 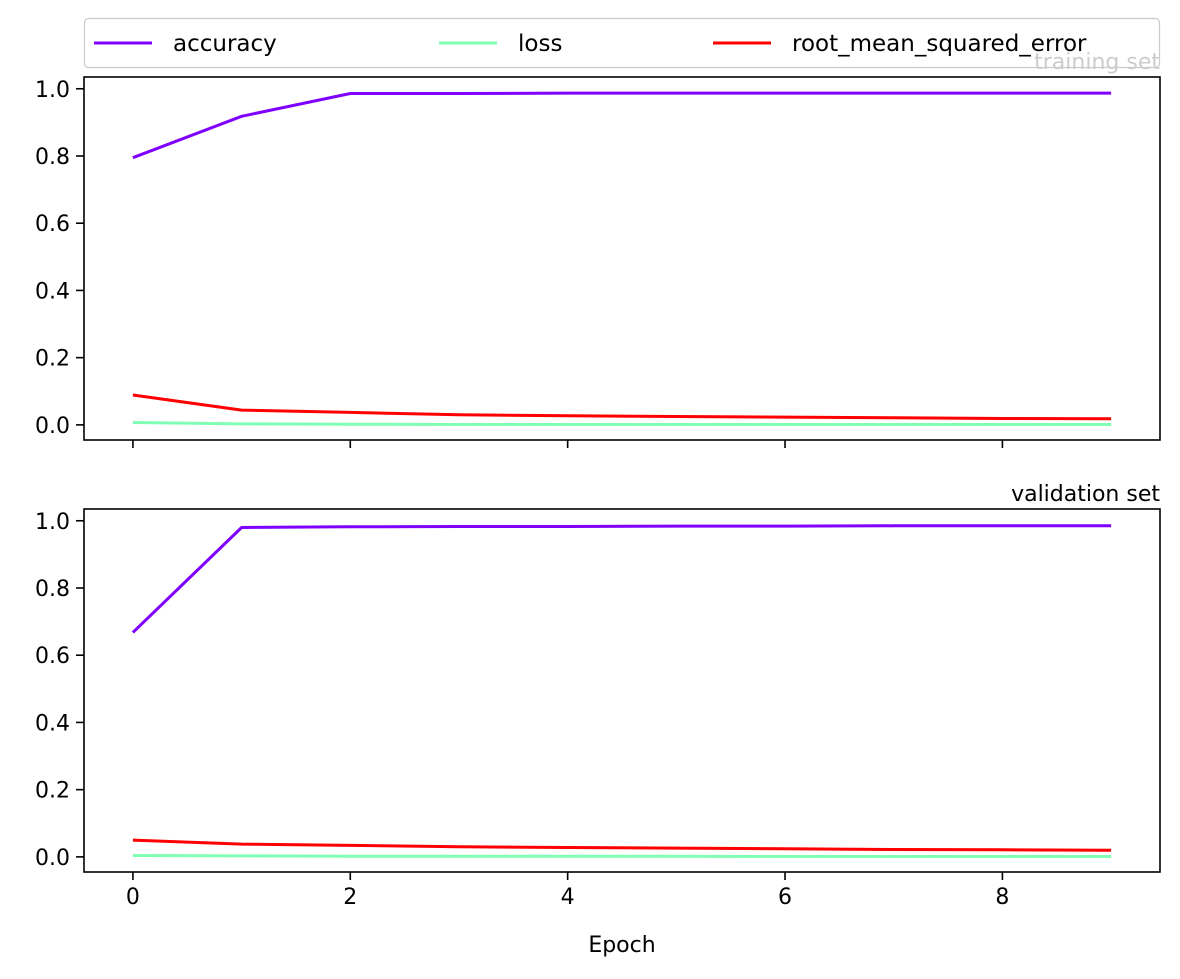 I want to click on x-tick-label: 0, so click(x=133, y=897).